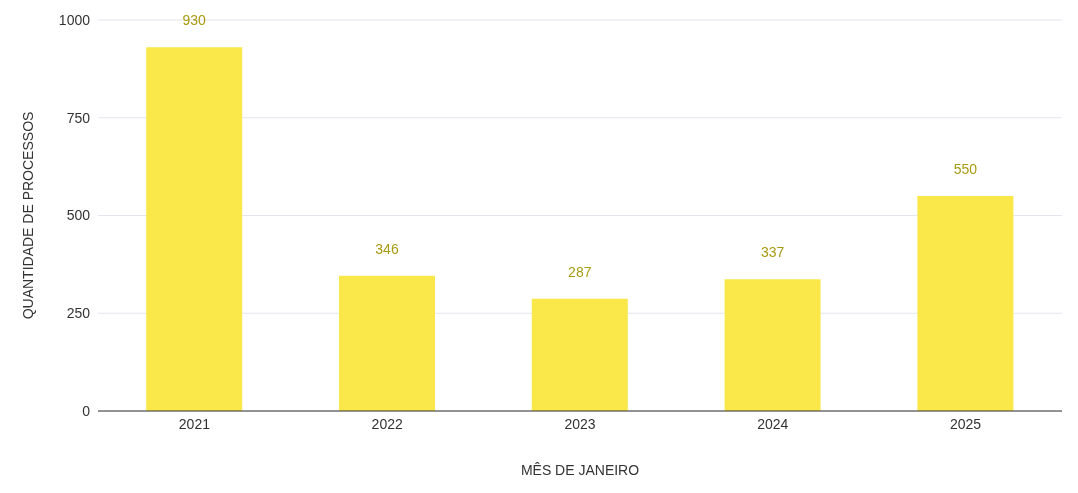  Describe the element at coordinates (580, 470) in the screenshot. I see `x-axis-title: MÊS DE JANEIRO` at that location.